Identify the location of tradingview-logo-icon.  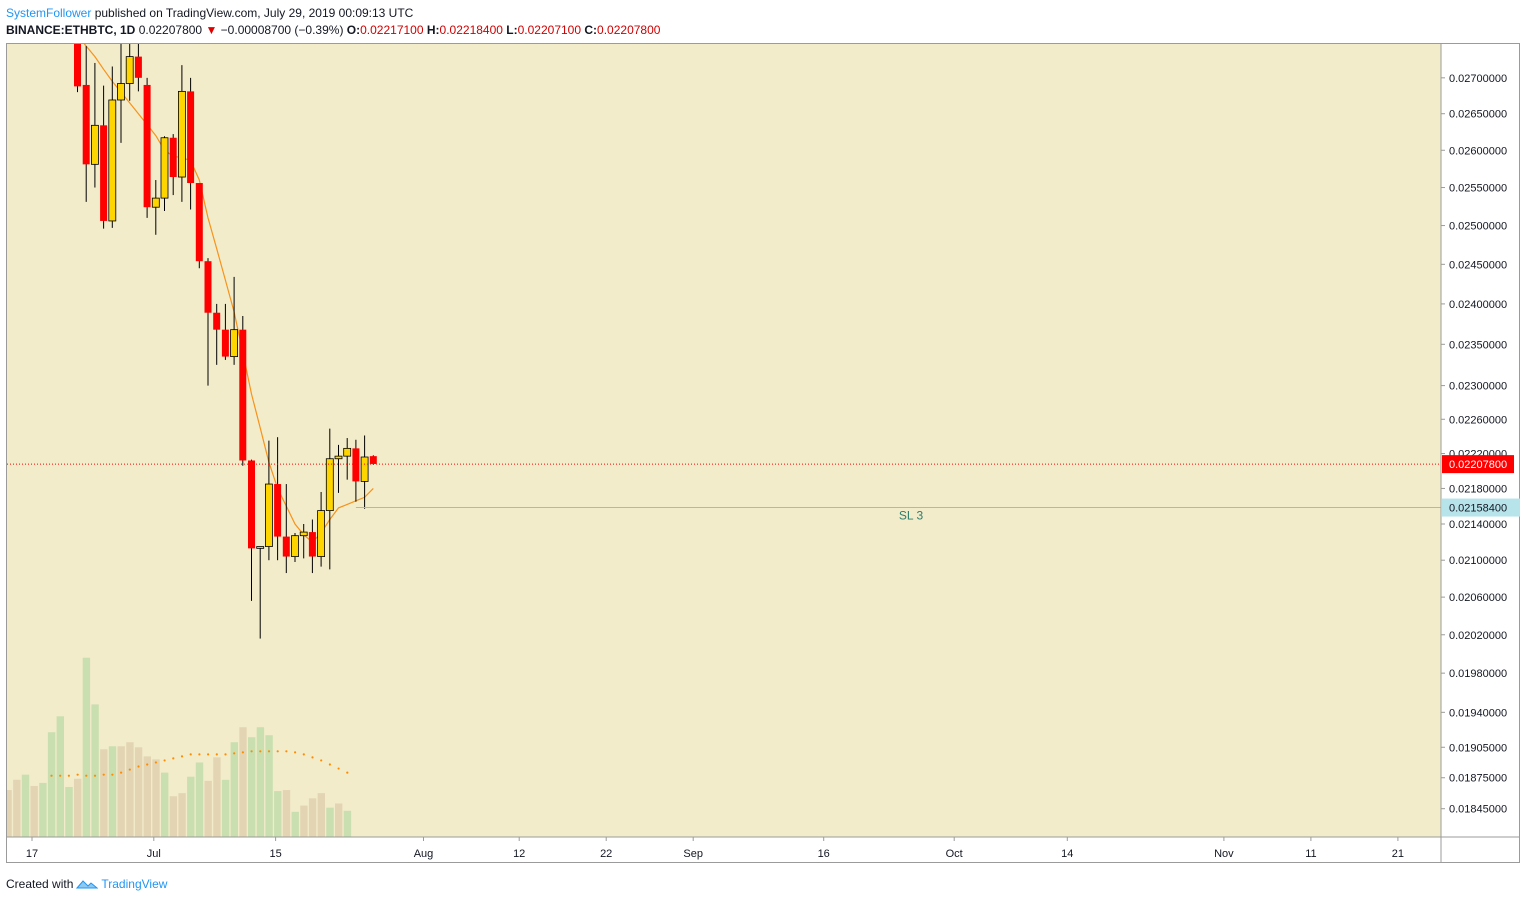
(87, 884).